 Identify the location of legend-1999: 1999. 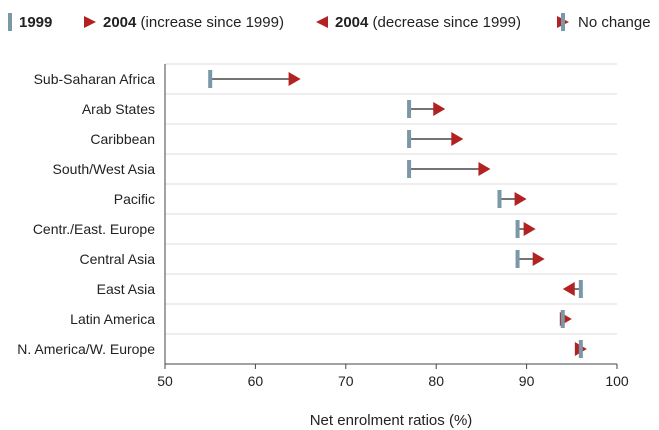
(30, 22).